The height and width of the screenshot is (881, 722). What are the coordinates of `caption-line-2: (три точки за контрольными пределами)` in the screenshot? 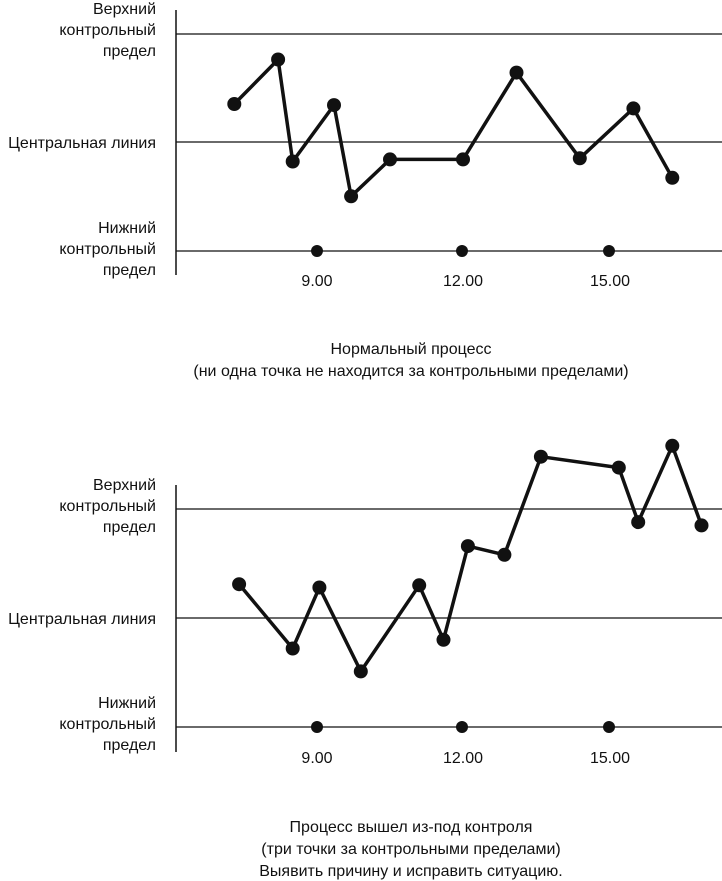 It's located at (410, 849).